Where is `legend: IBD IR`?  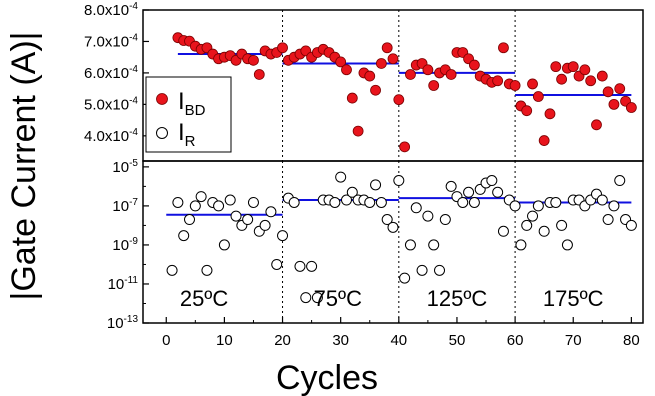
legend: IBD IR is located at coordinates (188, 114).